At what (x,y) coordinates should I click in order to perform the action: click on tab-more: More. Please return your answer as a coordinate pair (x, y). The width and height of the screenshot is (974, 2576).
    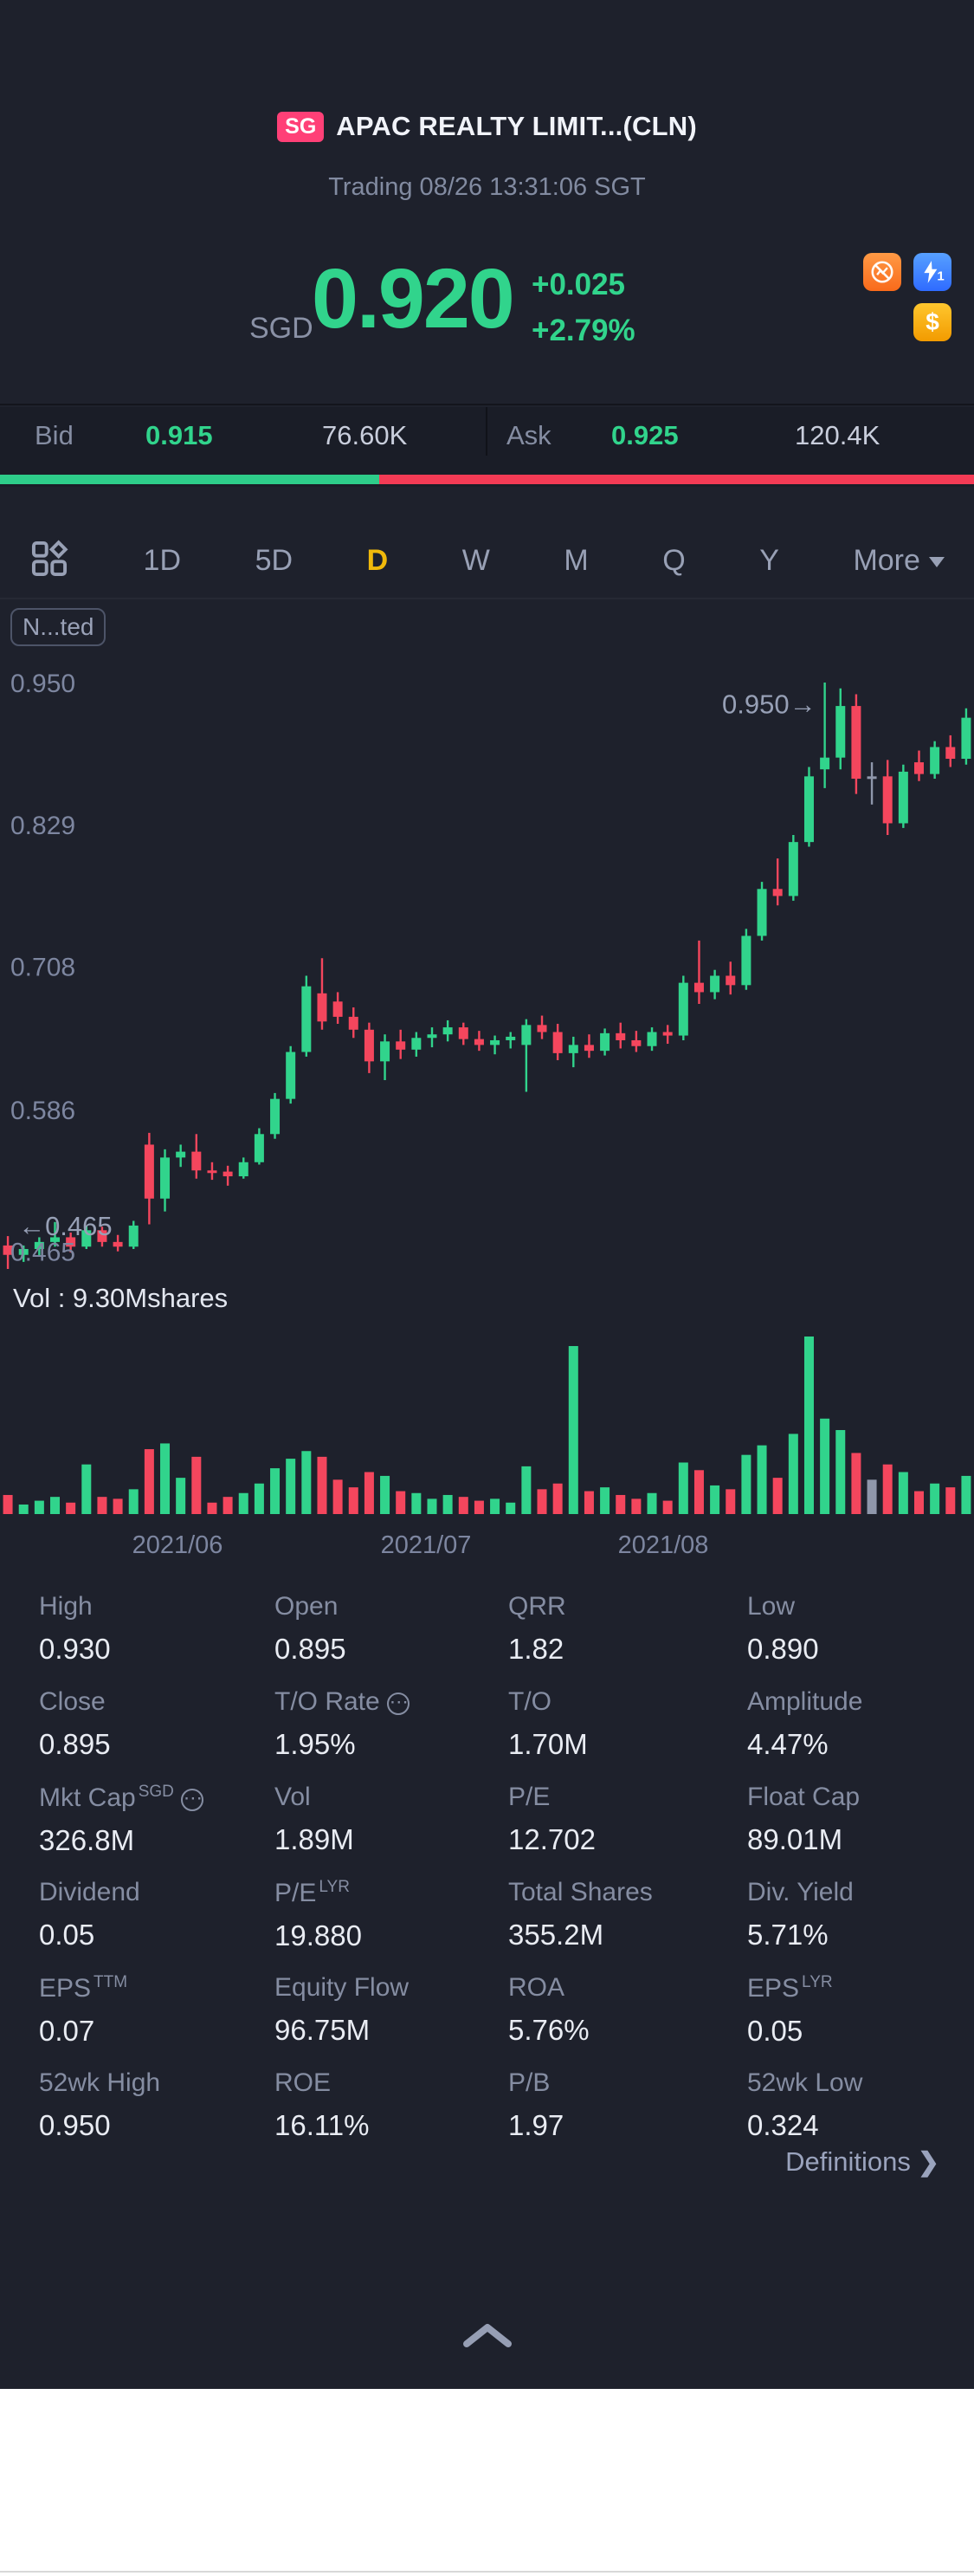
    Looking at the image, I should click on (899, 560).